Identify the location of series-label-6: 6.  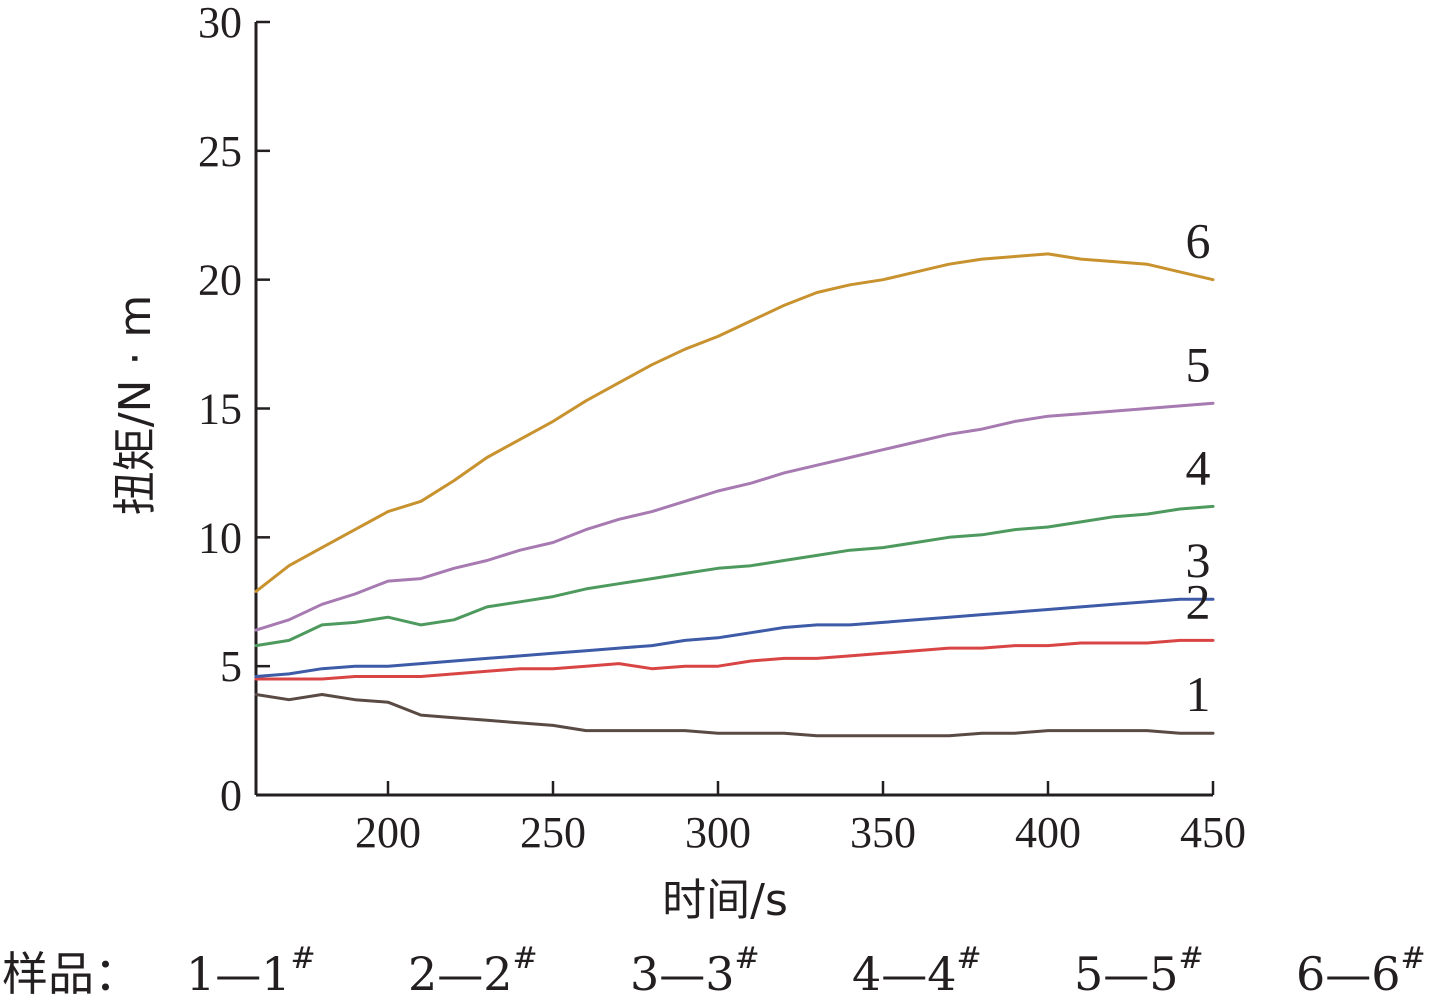
(1198, 241).